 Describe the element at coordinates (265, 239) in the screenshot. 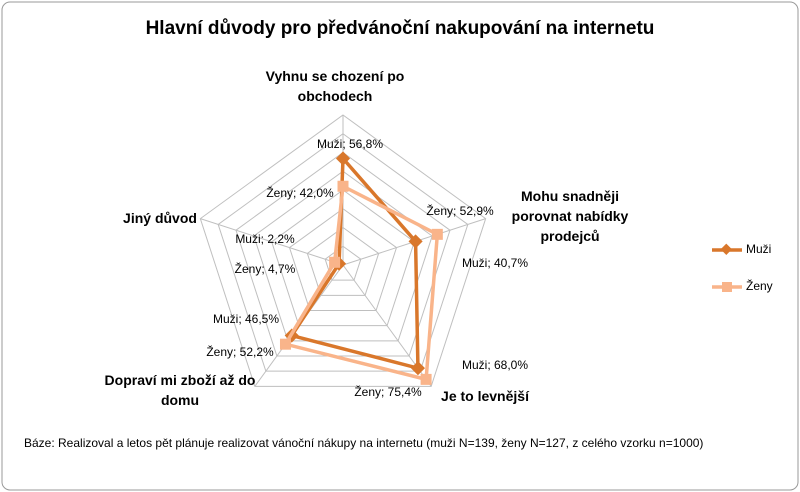

I see `data-label: Muži; 2,2%` at that location.